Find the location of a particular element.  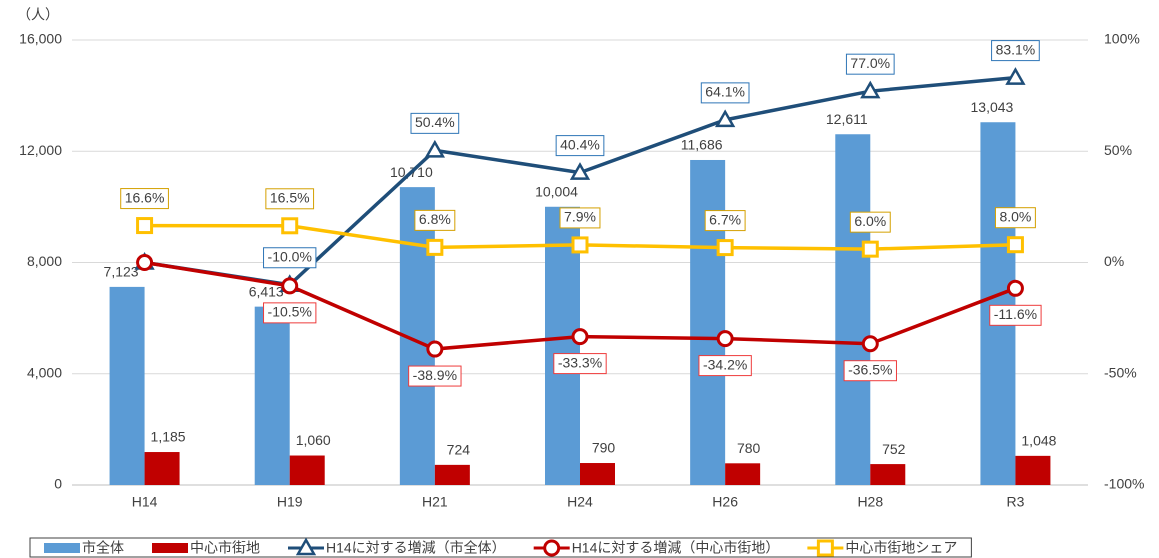

y-tick-label: 16,000 is located at coordinates (40, 39).